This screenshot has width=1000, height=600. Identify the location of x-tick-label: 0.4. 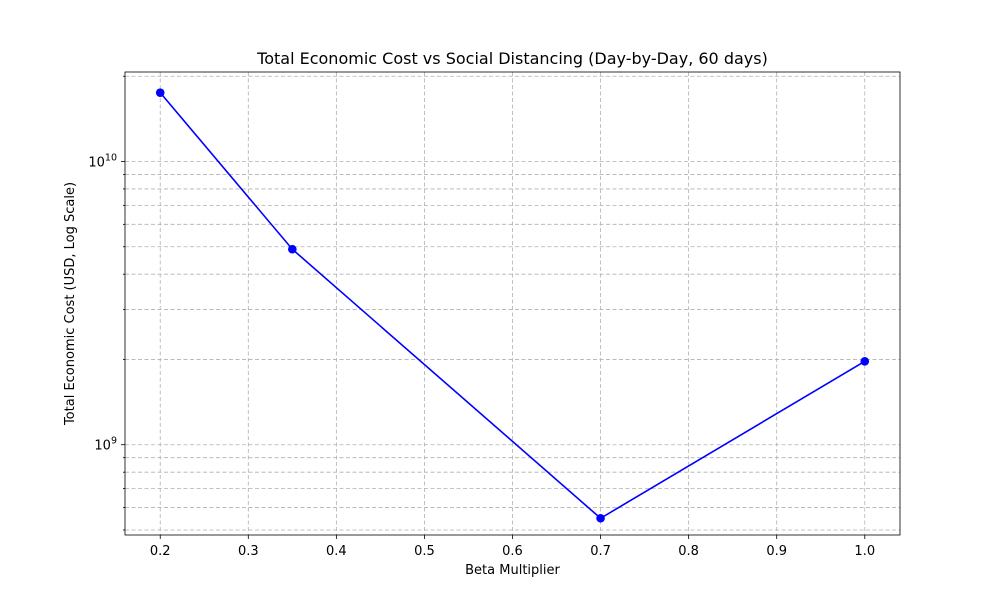
(336, 551).